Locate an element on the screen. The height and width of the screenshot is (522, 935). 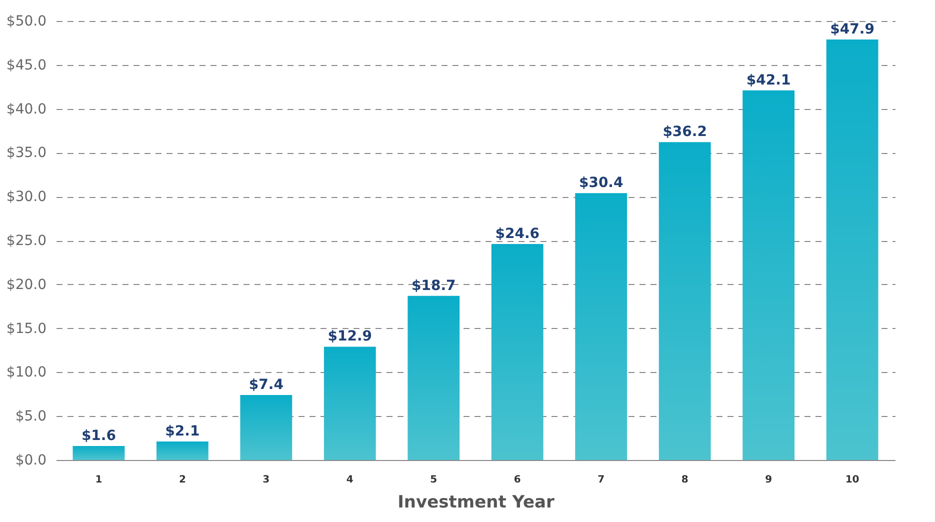
data-label: $24.6 is located at coordinates (517, 234).